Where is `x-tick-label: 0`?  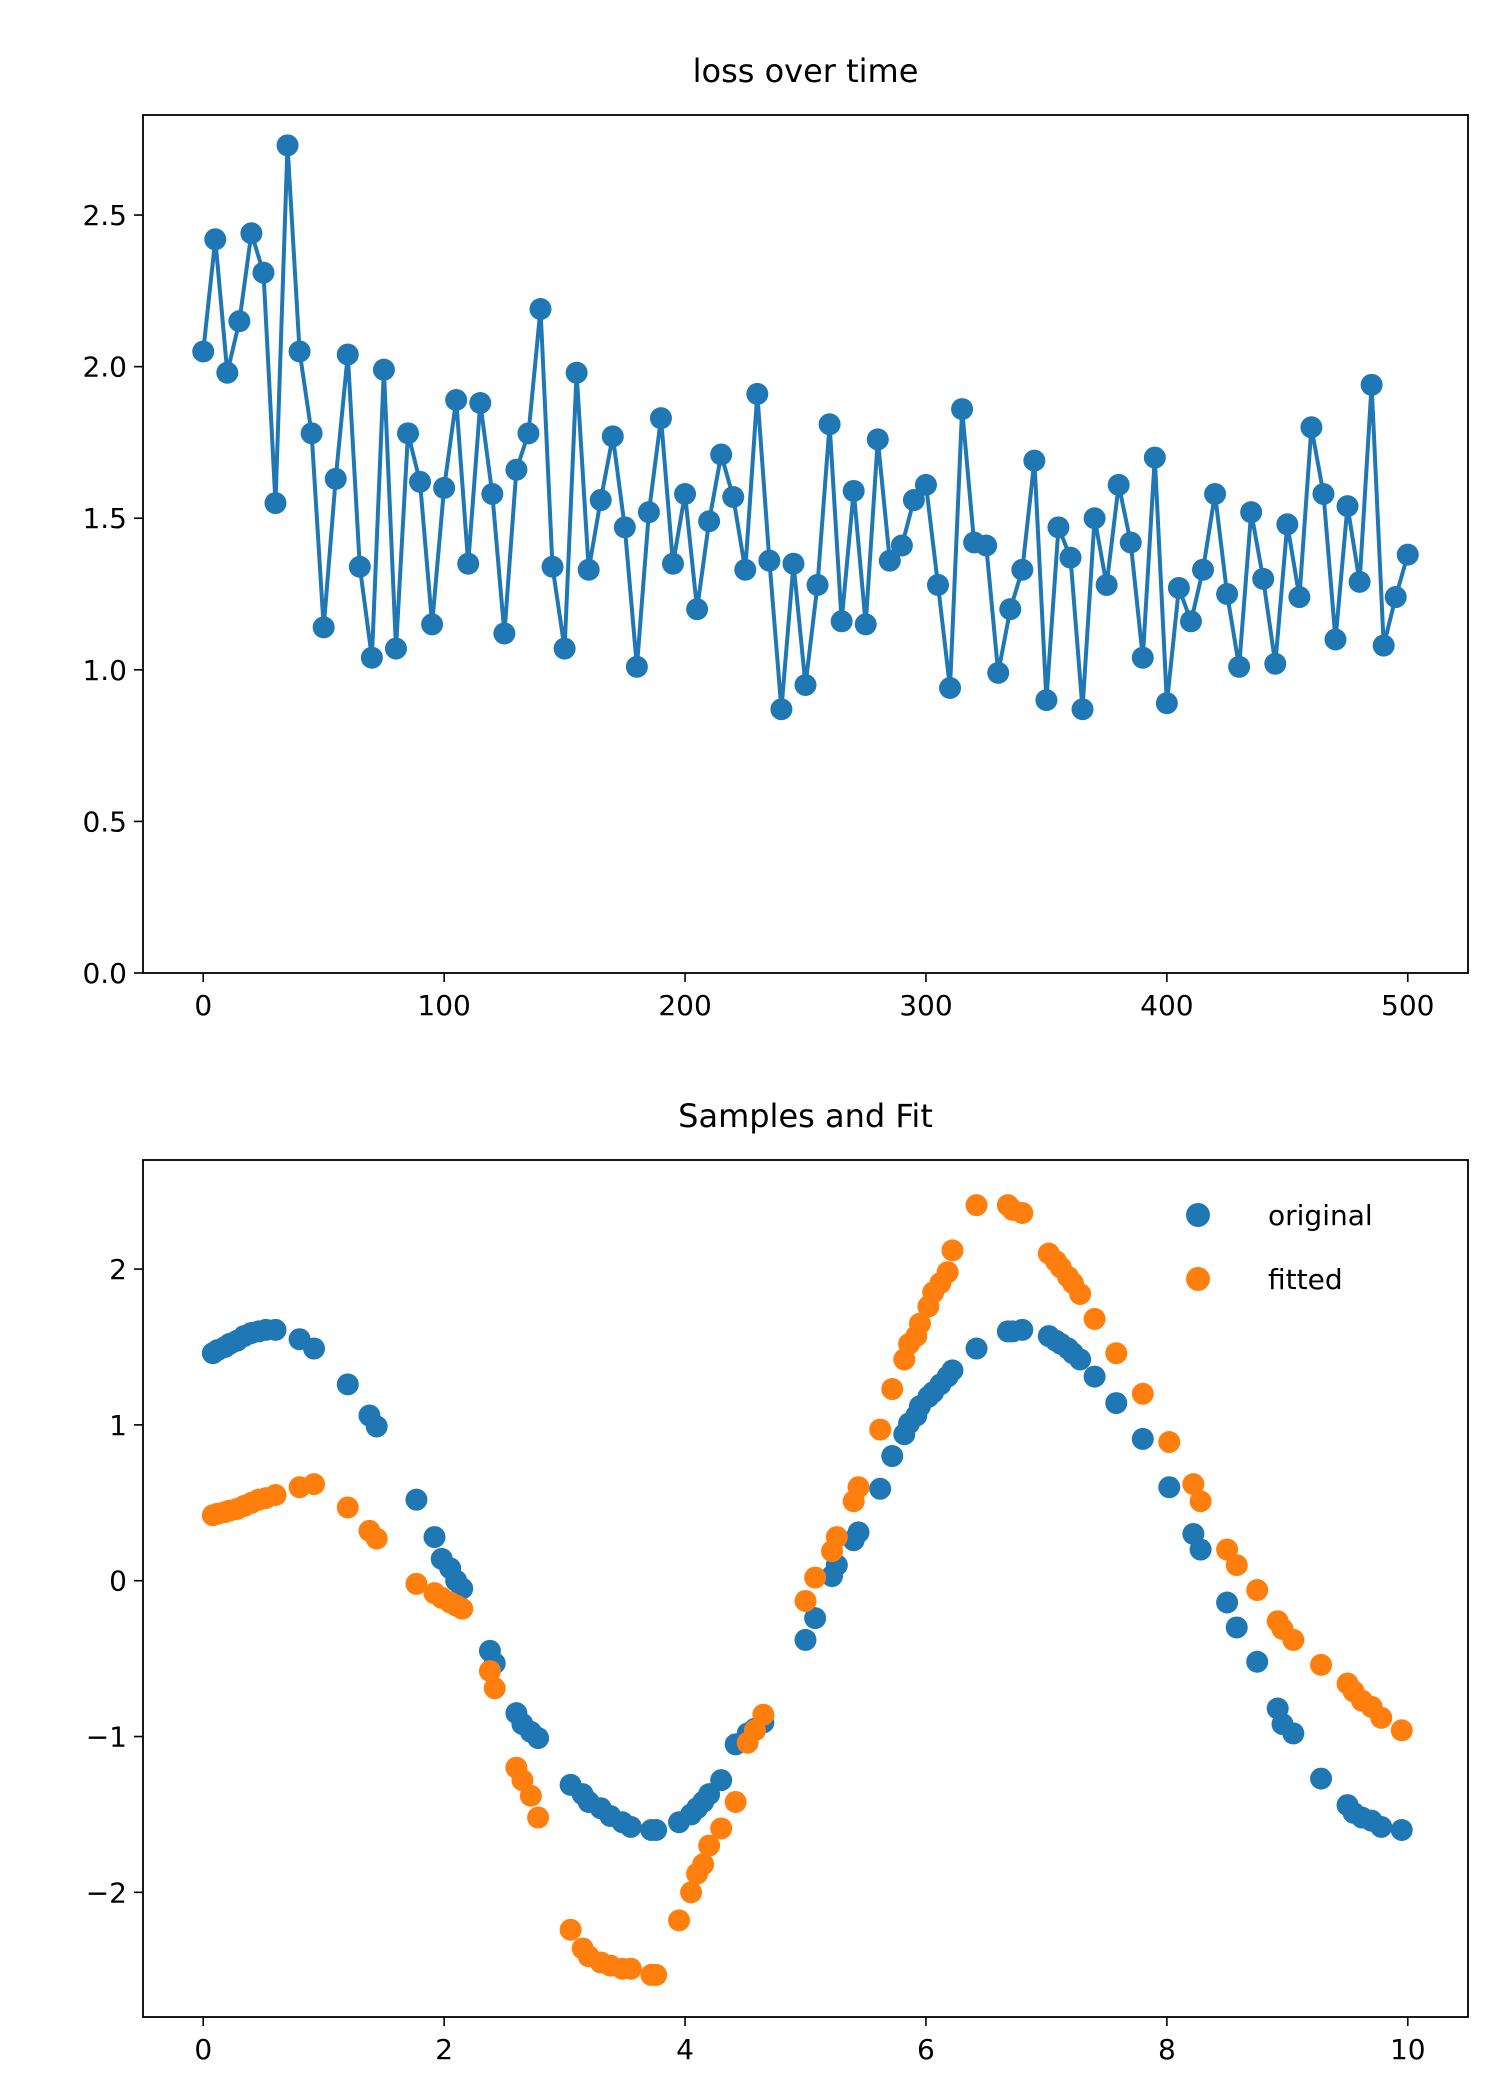 x-tick-label: 0 is located at coordinates (203, 1005).